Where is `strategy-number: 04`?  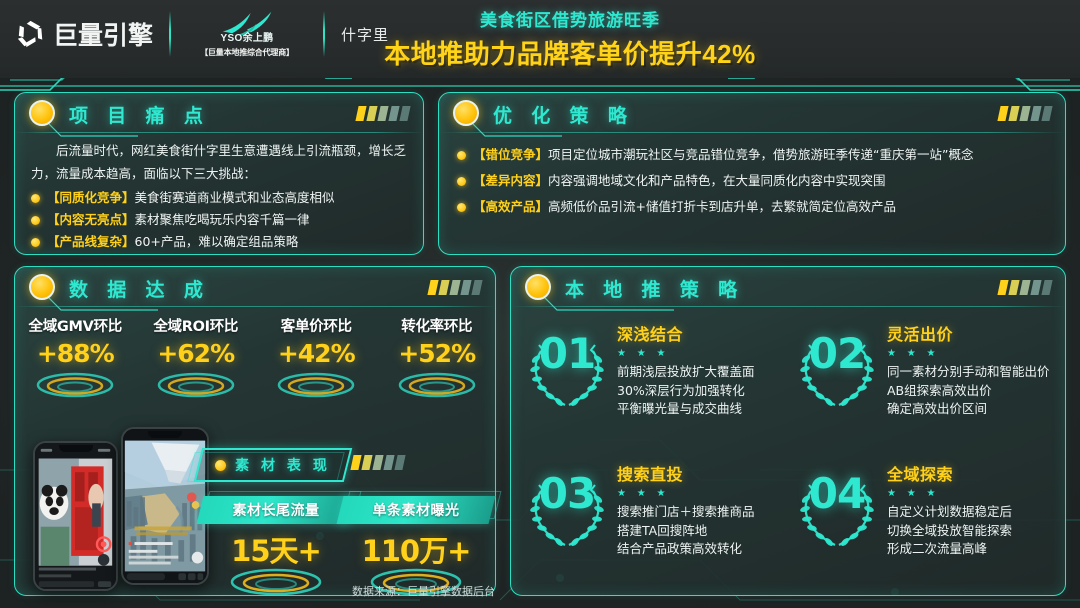
strategy-number: 04 is located at coordinates (837, 493).